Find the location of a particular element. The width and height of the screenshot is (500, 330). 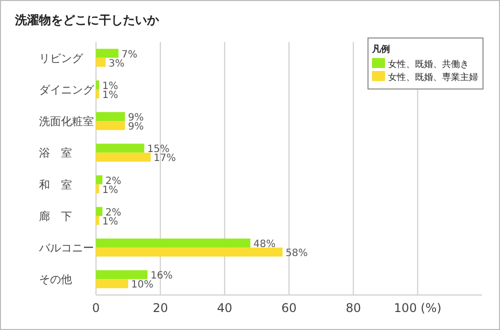

data-label: 16% is located at coordinates (161, 276).